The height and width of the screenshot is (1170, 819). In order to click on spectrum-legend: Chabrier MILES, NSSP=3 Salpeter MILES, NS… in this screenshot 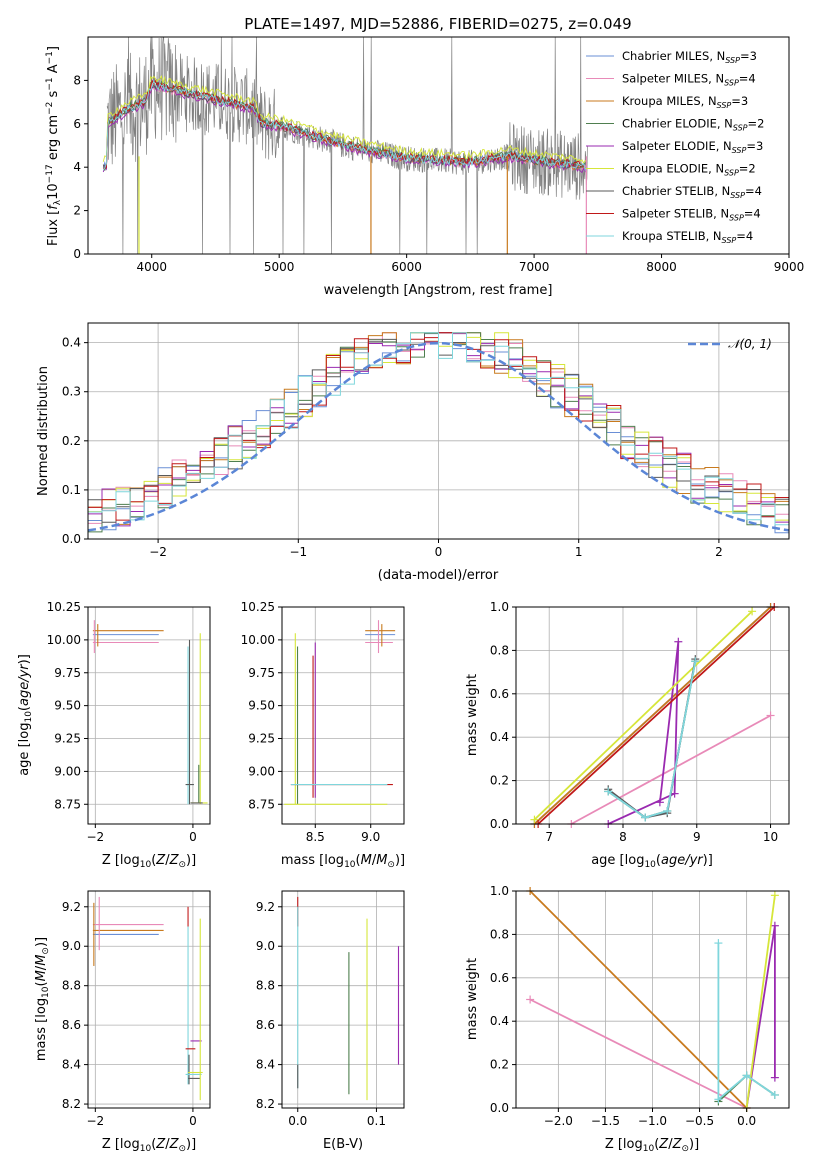, I will do `click(675, 147)`.